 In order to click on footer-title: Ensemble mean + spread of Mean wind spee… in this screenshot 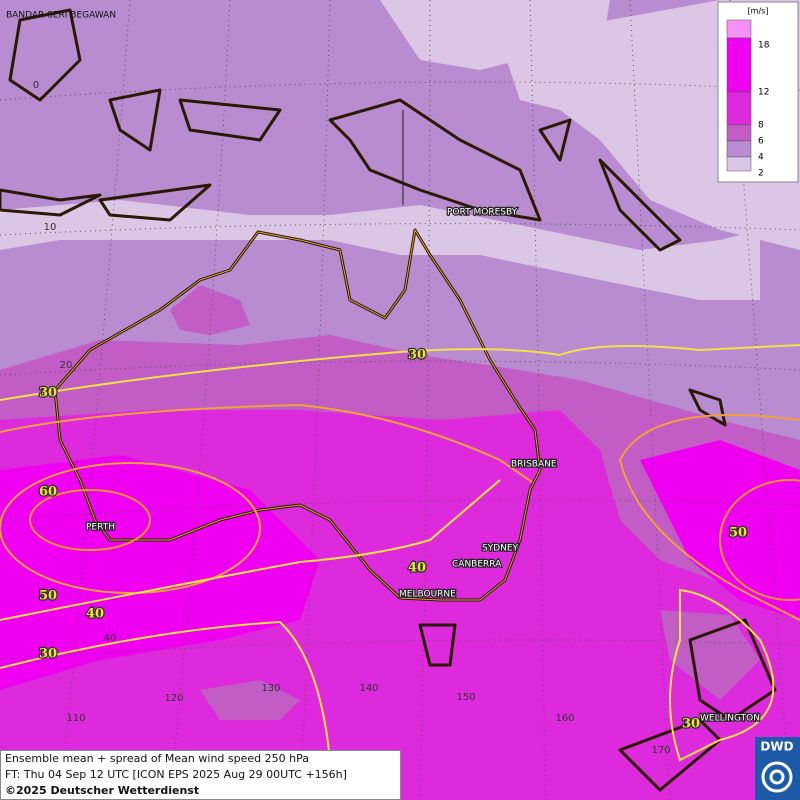, I will do `click(157, 758)`.